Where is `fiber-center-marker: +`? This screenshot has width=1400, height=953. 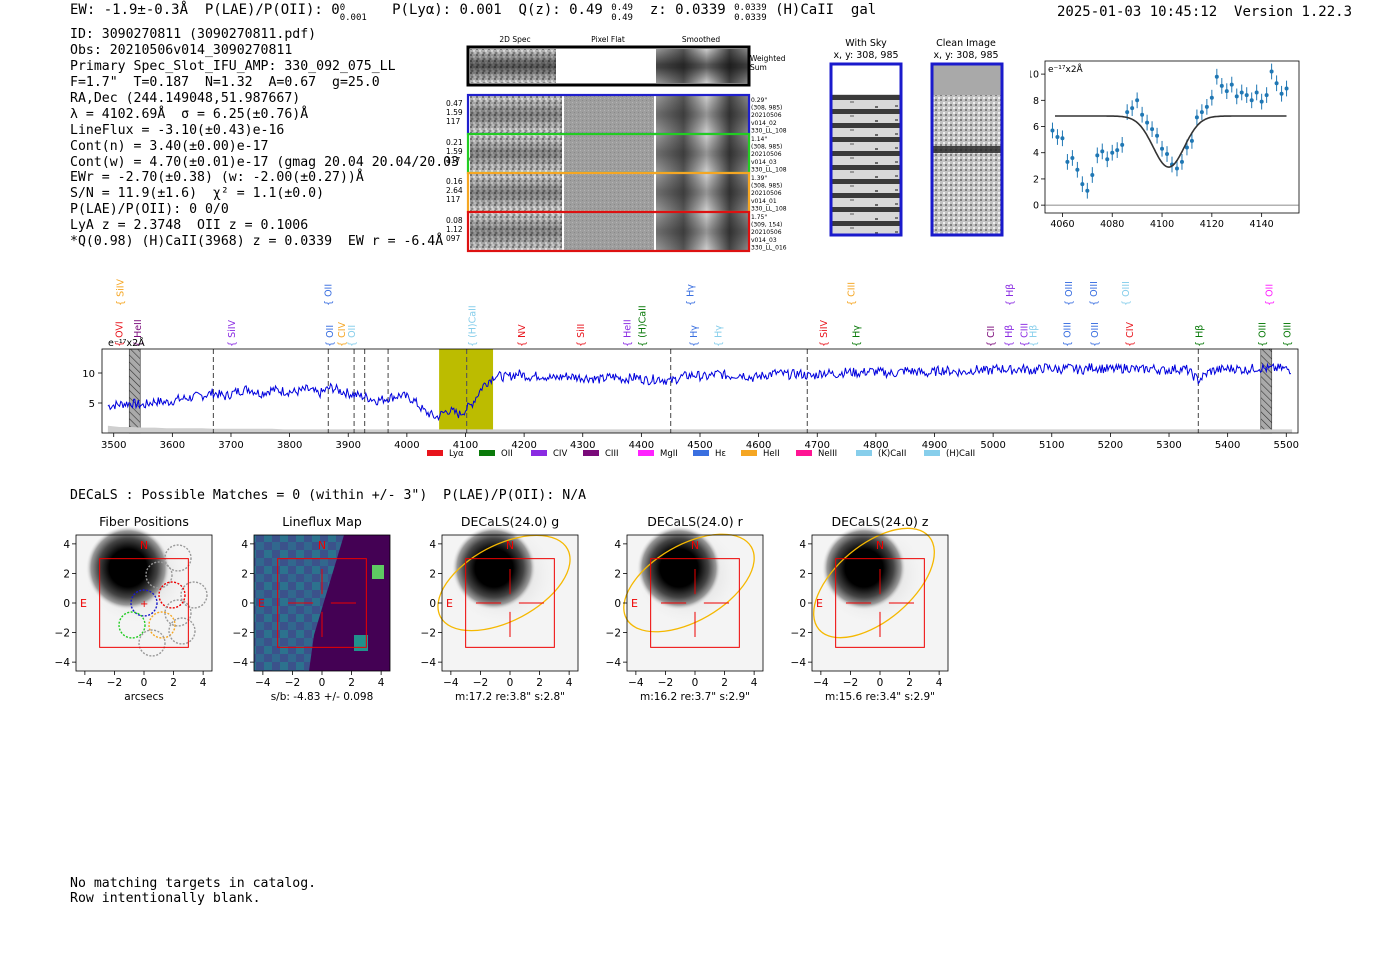
fiber-center-marker: + is located at coordinates (144, 604).